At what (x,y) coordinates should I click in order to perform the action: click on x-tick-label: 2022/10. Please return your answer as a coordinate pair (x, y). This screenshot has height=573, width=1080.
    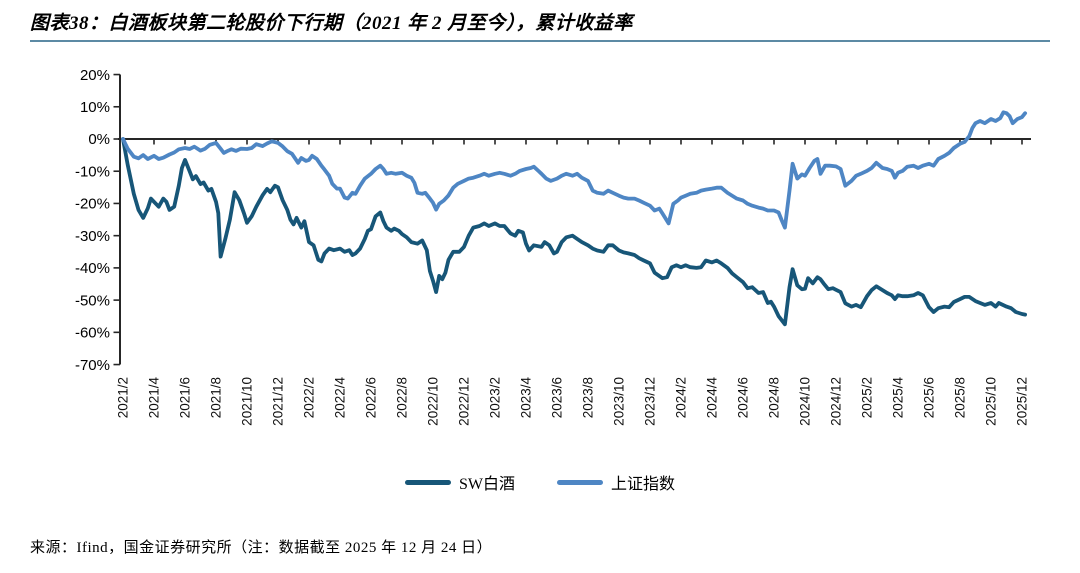
    Looking at the image, I should click on (433, 401).